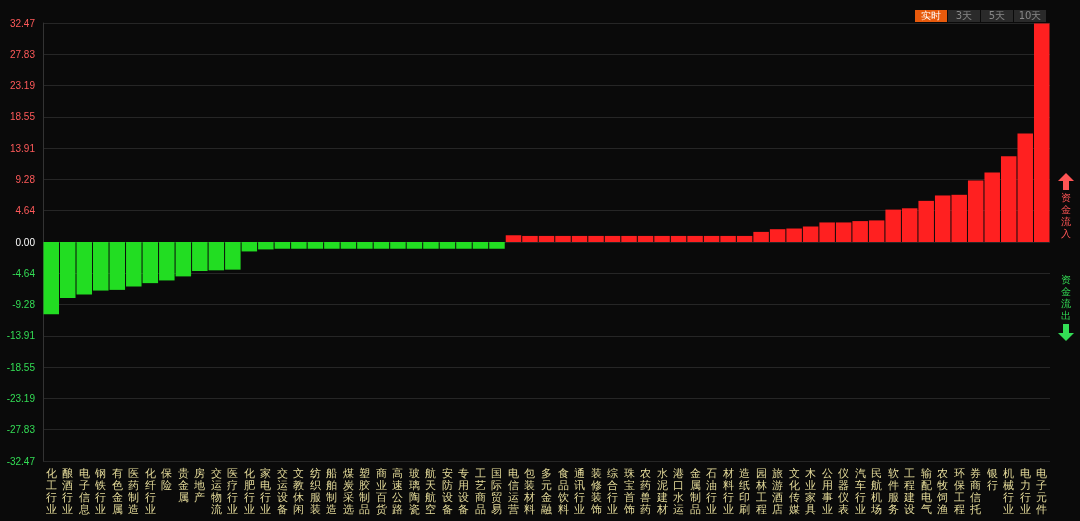 This screenshot has height=521, width=1080. Describe the element at coordinates (282, 491) in the screenshot. I see `x-tick-label: 交运设备` at that location.